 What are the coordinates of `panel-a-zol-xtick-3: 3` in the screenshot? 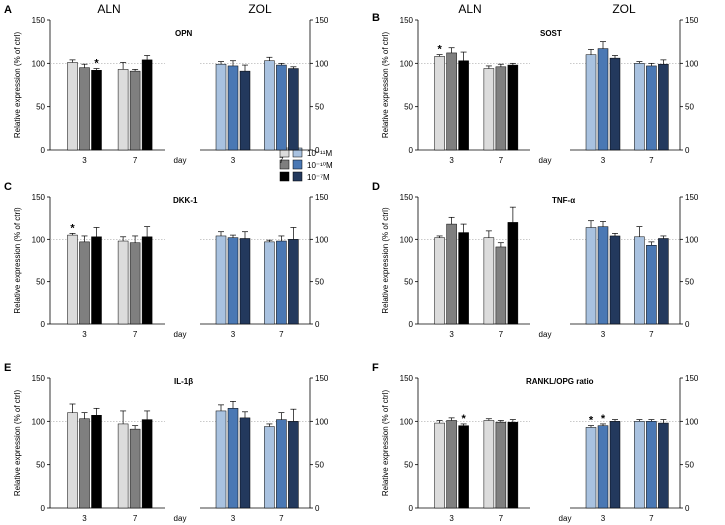 It's located at (233, 160).